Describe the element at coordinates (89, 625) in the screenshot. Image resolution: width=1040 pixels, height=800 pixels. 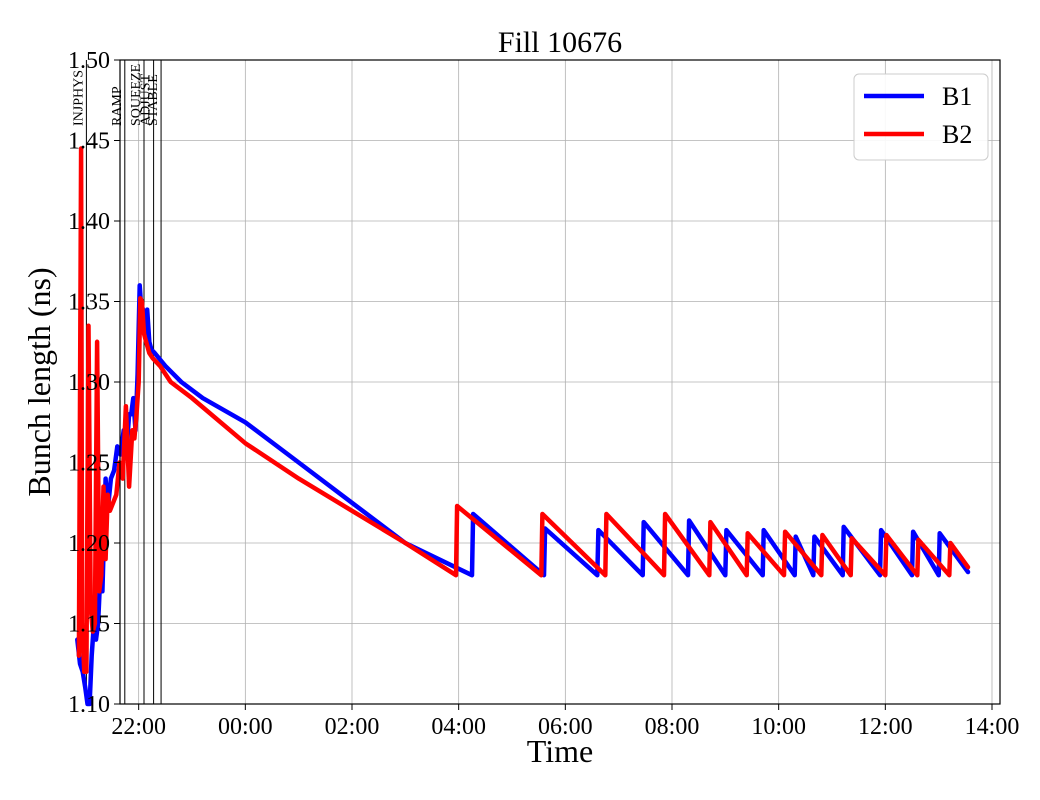
I see `y-tick-label: 1.15` at that location.